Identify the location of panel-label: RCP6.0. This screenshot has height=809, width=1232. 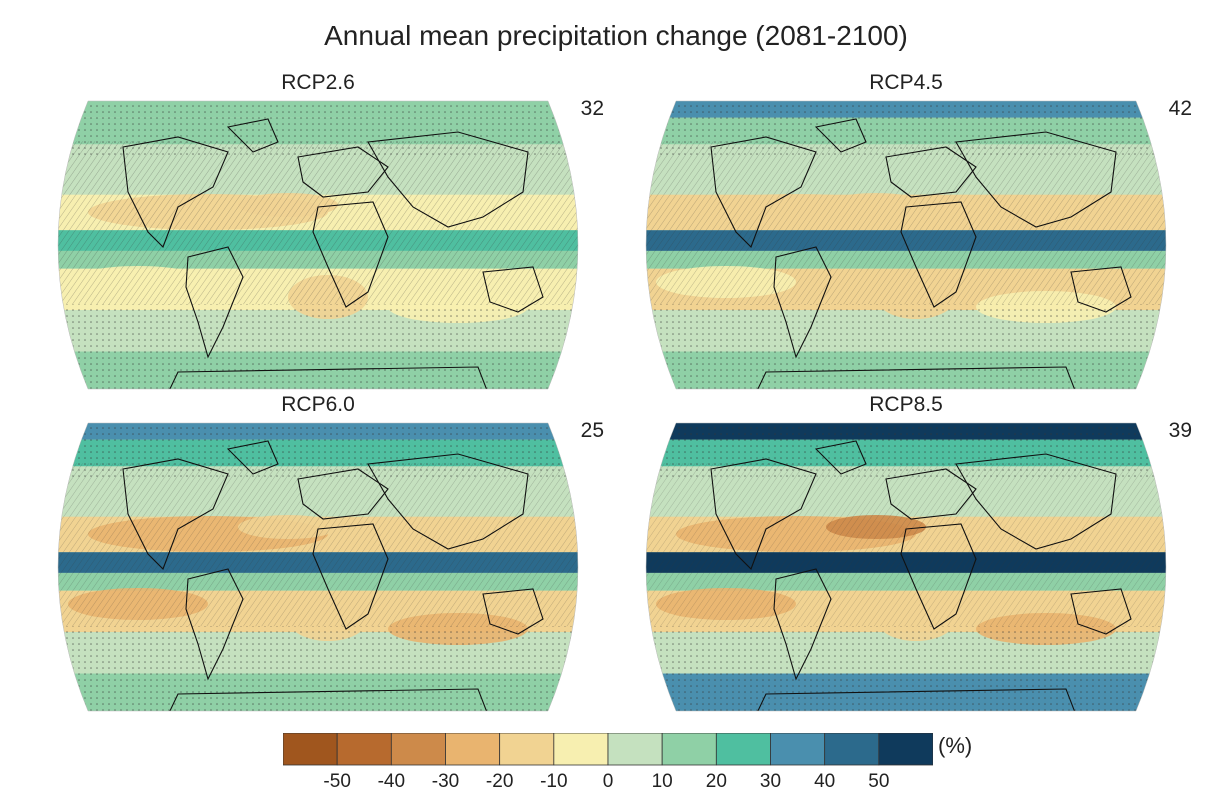
(318, 404).